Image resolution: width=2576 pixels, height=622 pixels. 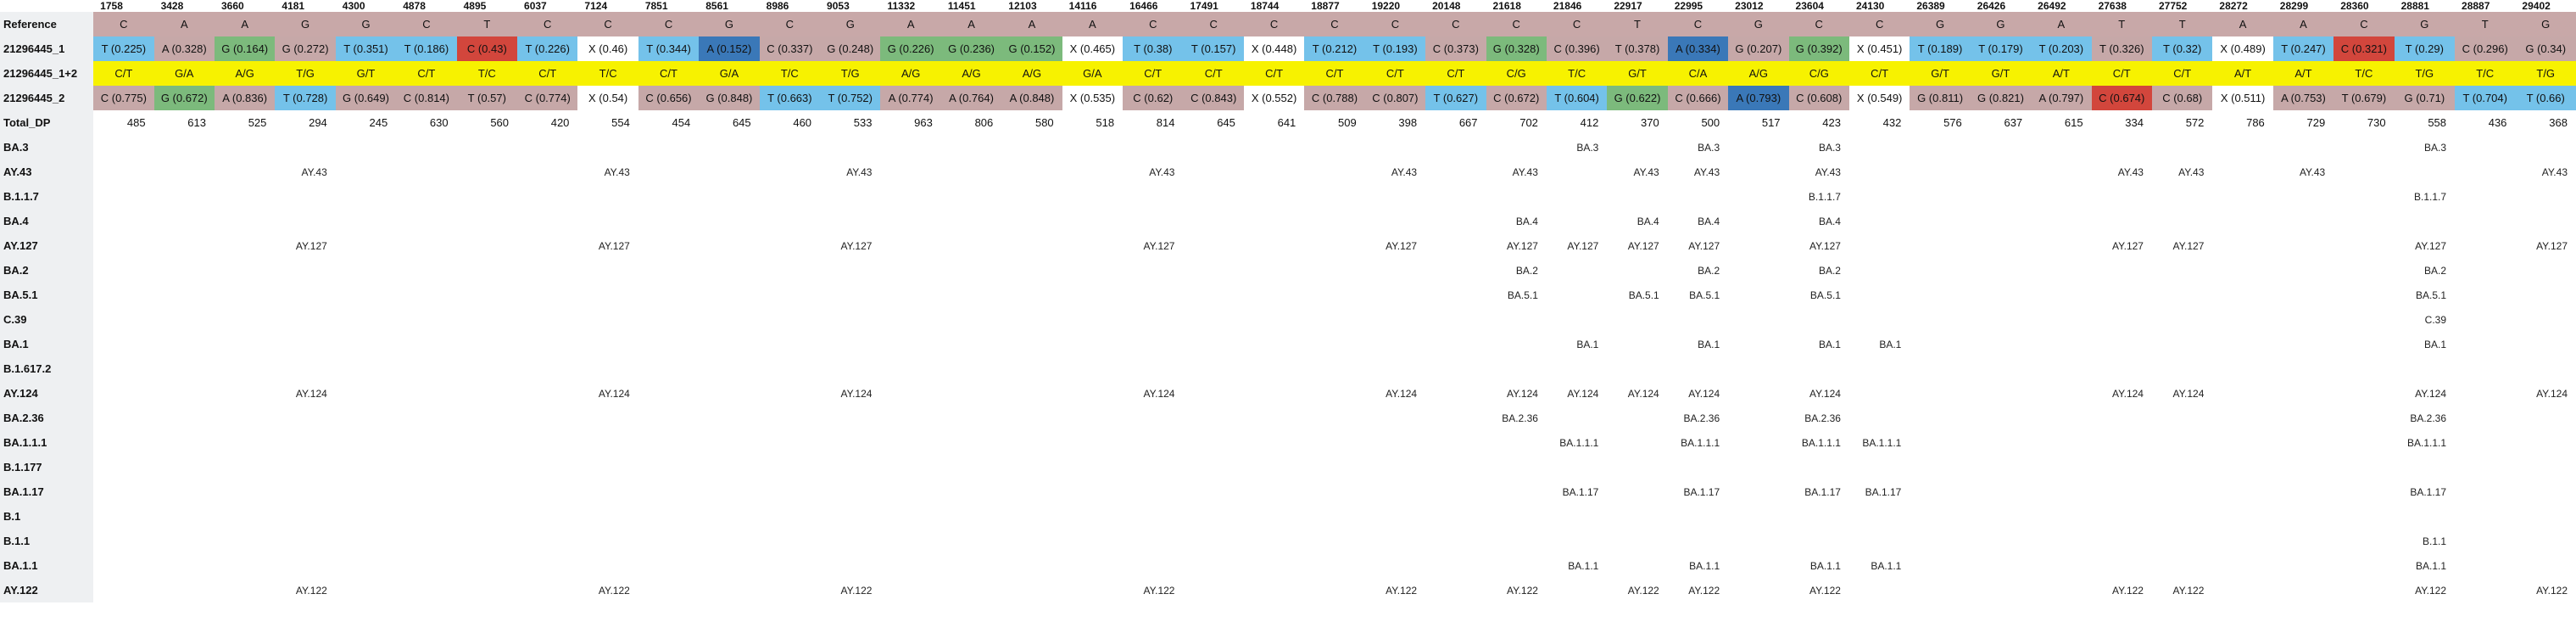 What do you see at coordinates (1288, 344) in the screenshot?
I see `lineage-row: BA.1 BA.1 BA.1 BA.1 BA.1 BA.1` at bounding box center [1288, 344].